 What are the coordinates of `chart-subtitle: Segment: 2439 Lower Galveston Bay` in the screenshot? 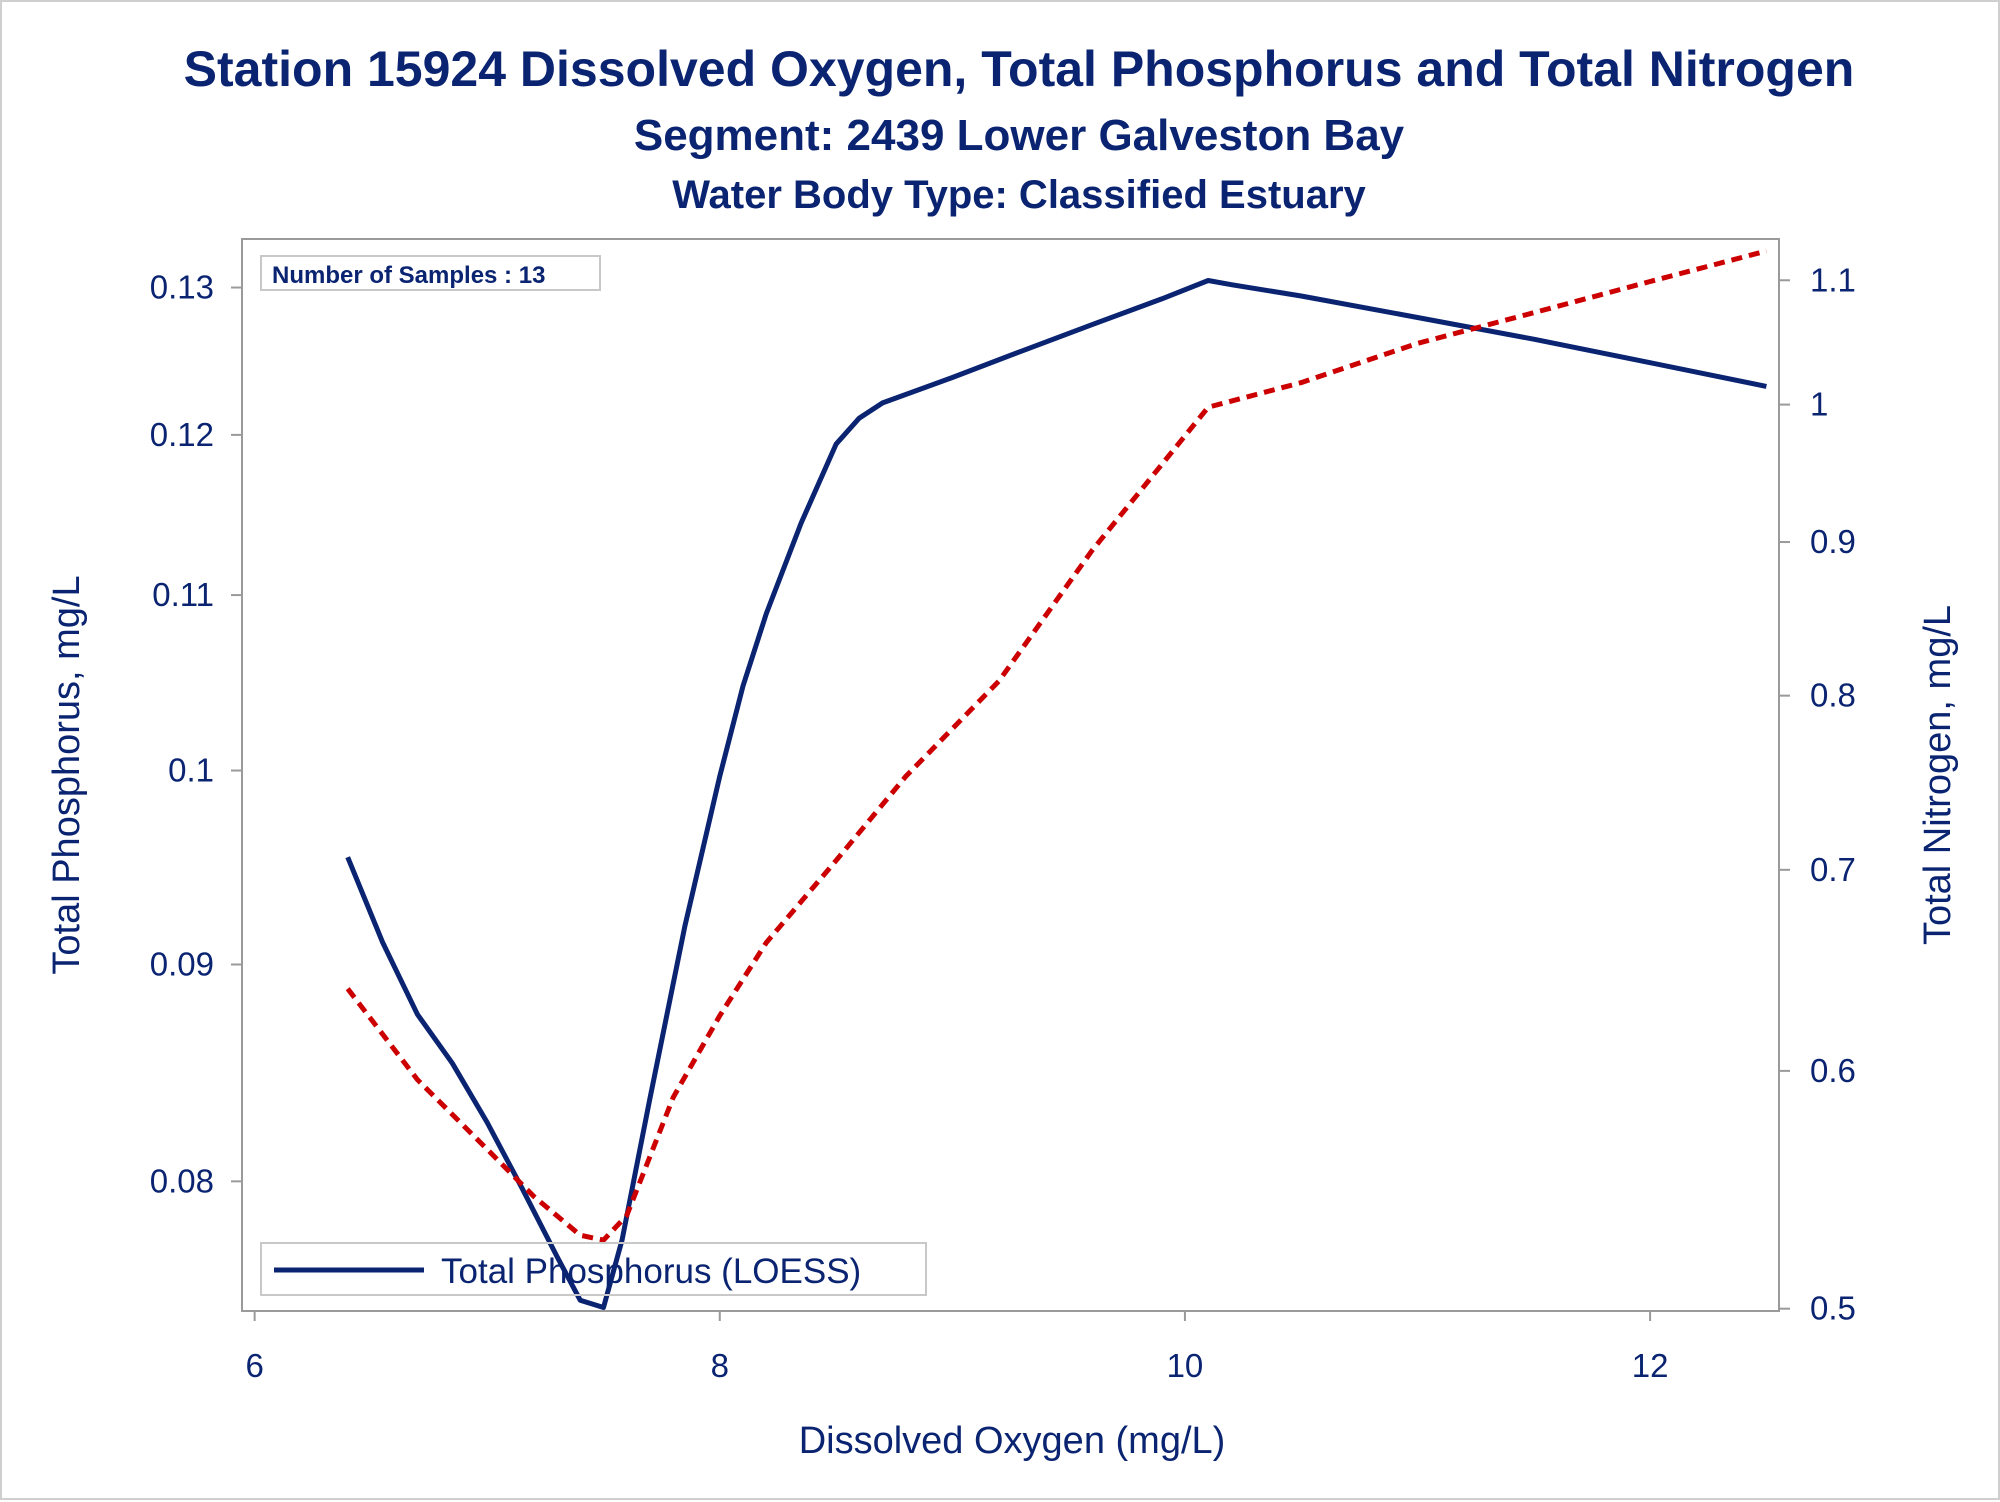 It's located at (1019, 135).